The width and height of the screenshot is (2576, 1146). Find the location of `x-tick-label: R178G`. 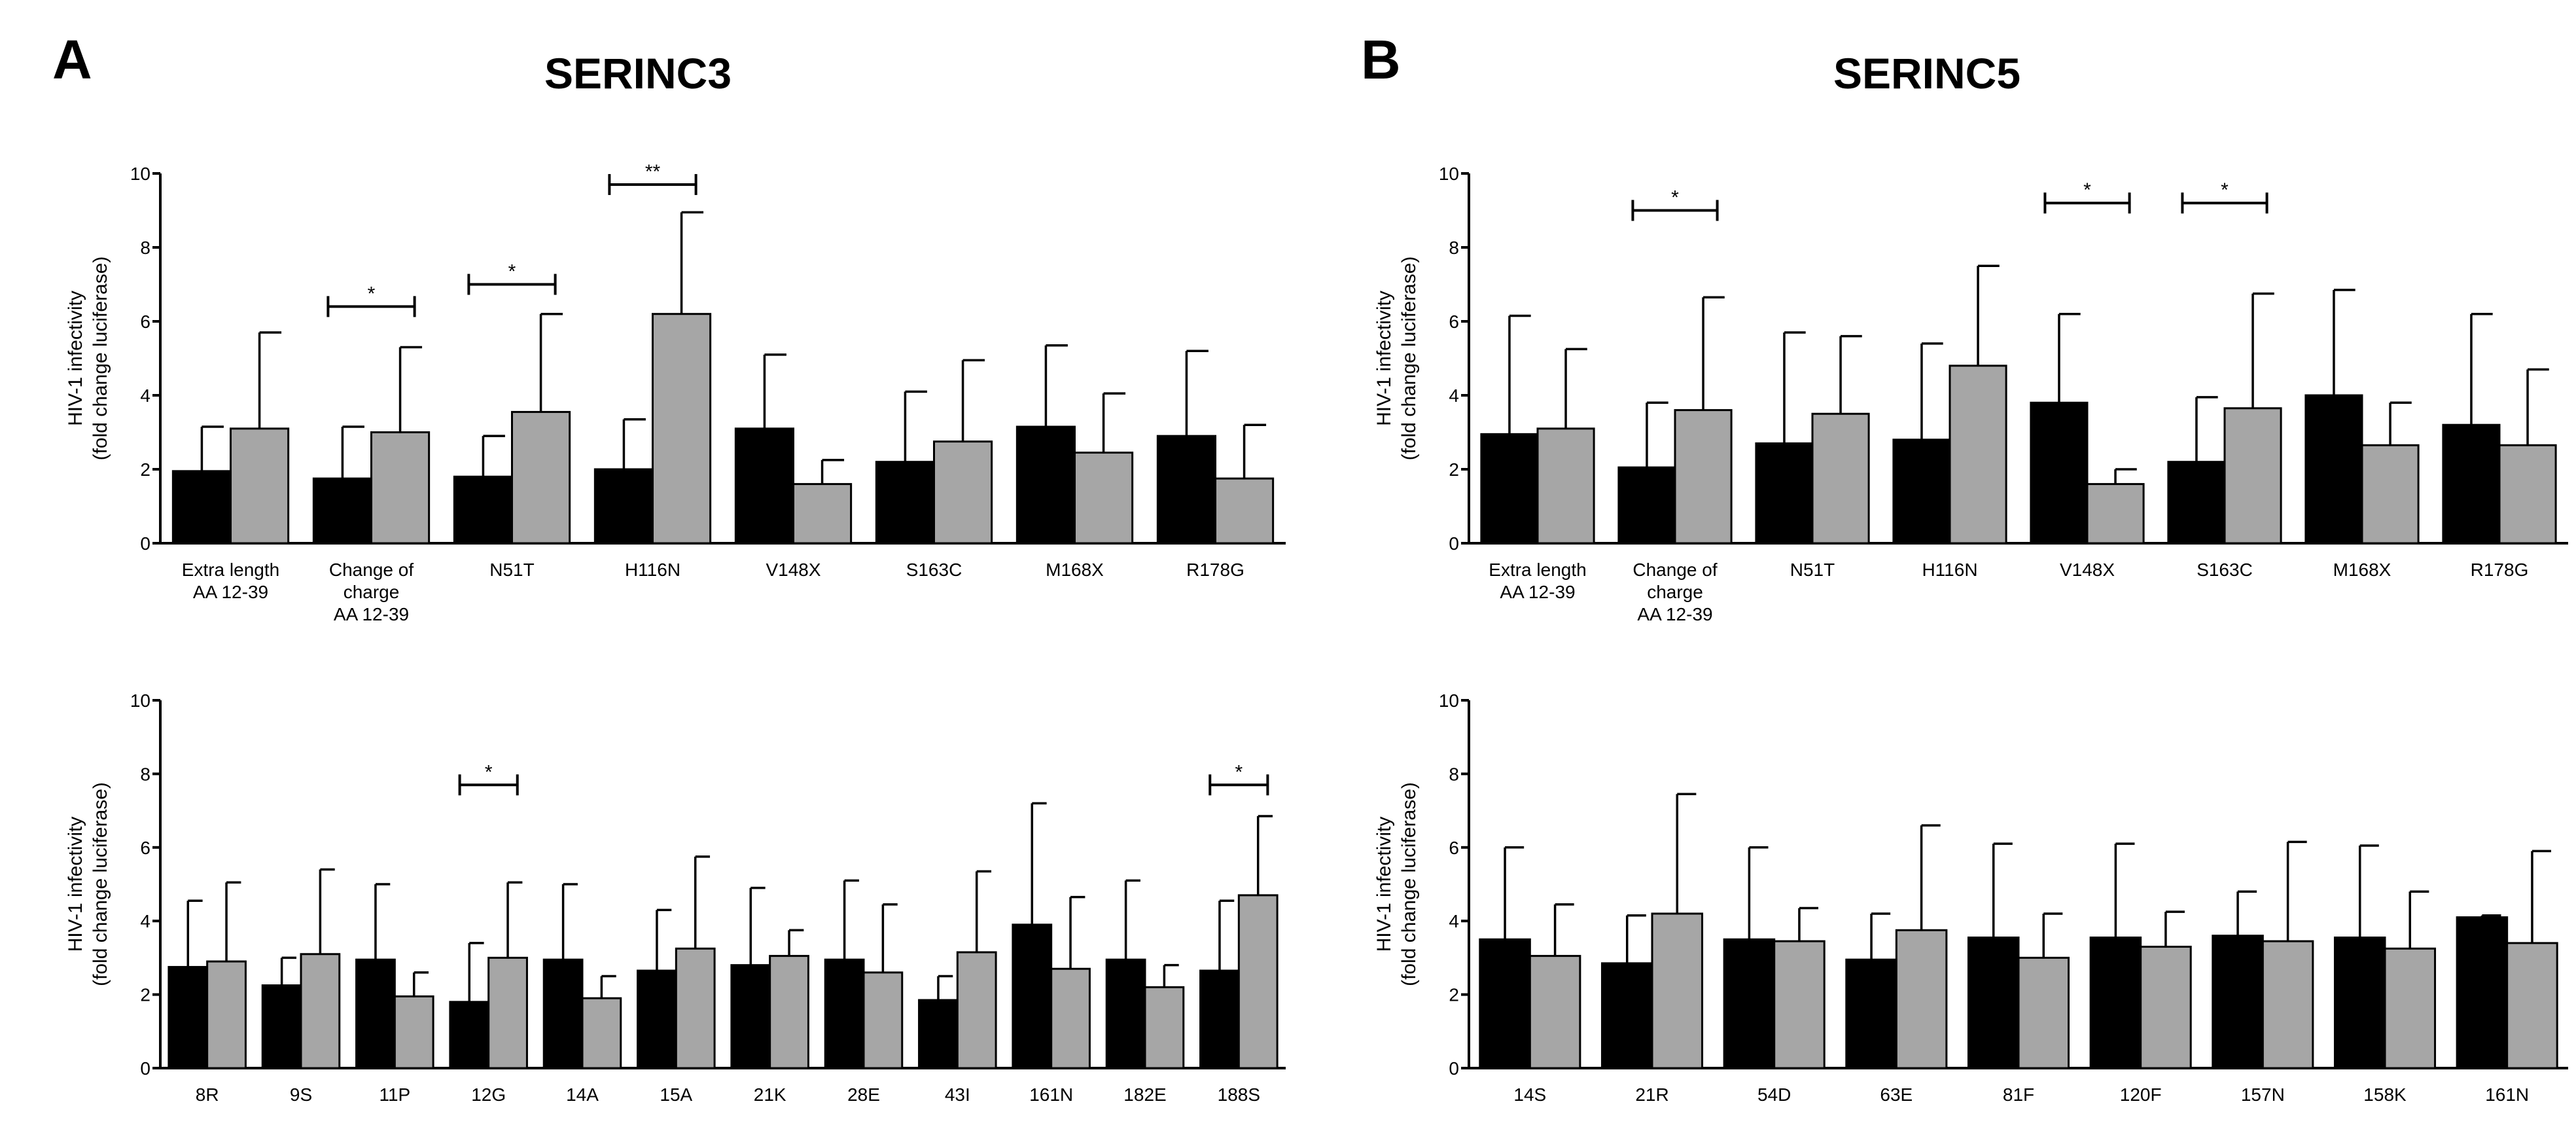

x-tick-label: R178G is located at coordinates (2500, 570).